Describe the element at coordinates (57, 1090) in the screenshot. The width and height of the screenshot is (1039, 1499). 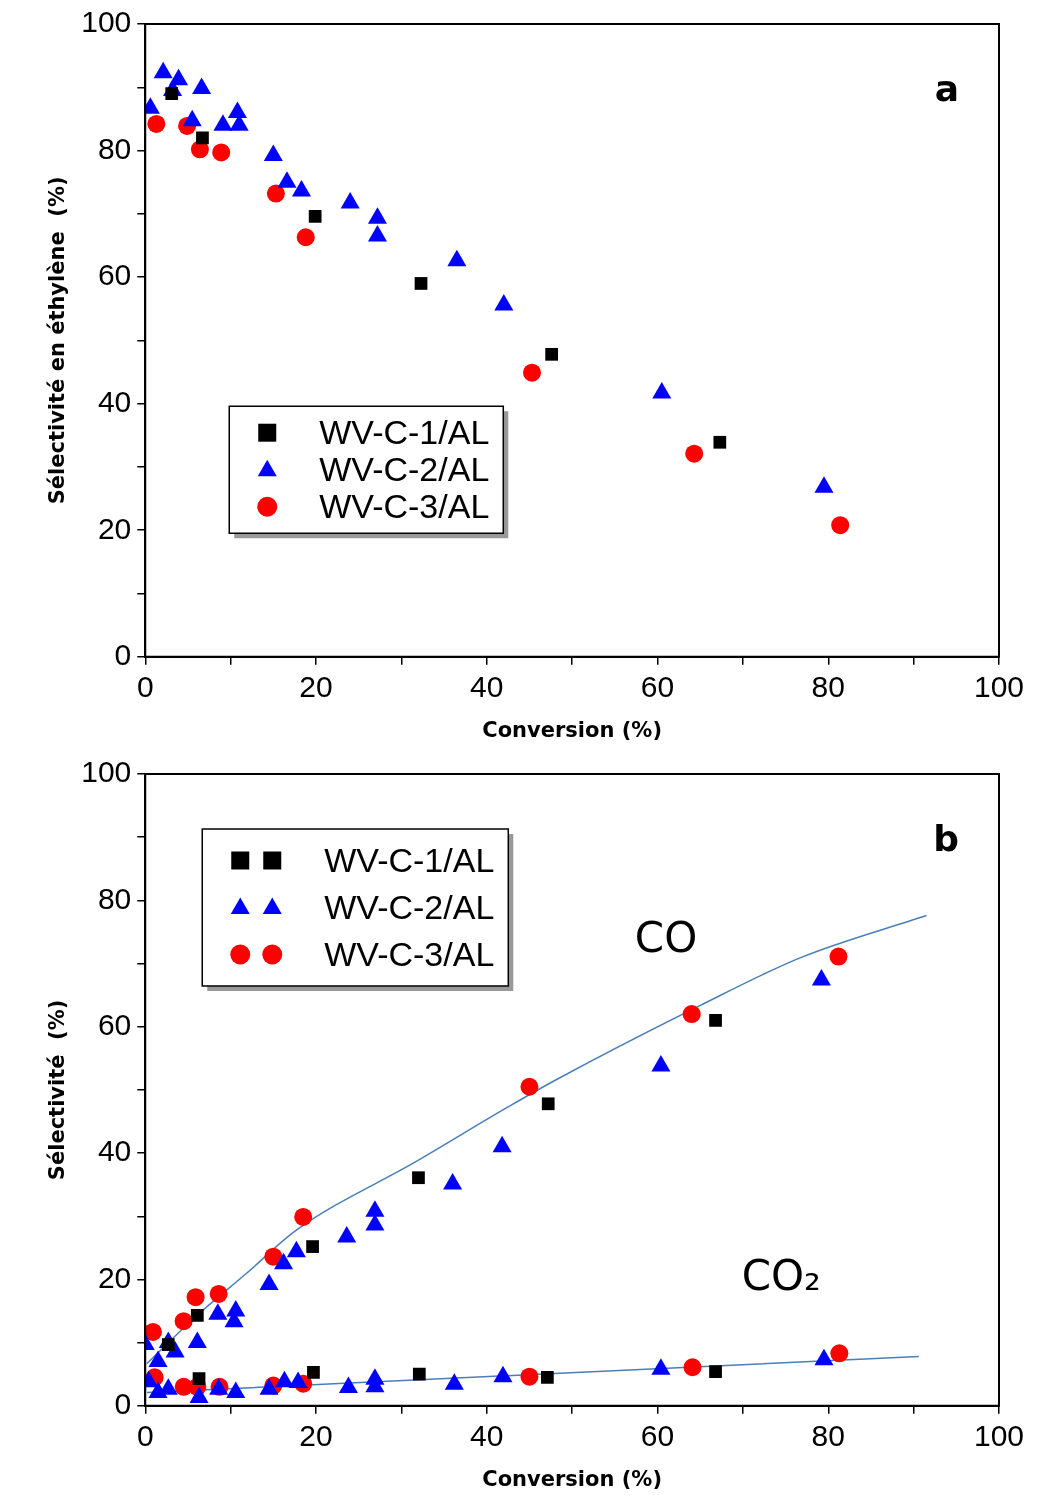
I see `y-axis-title: Sélectivité (%)` at that location.